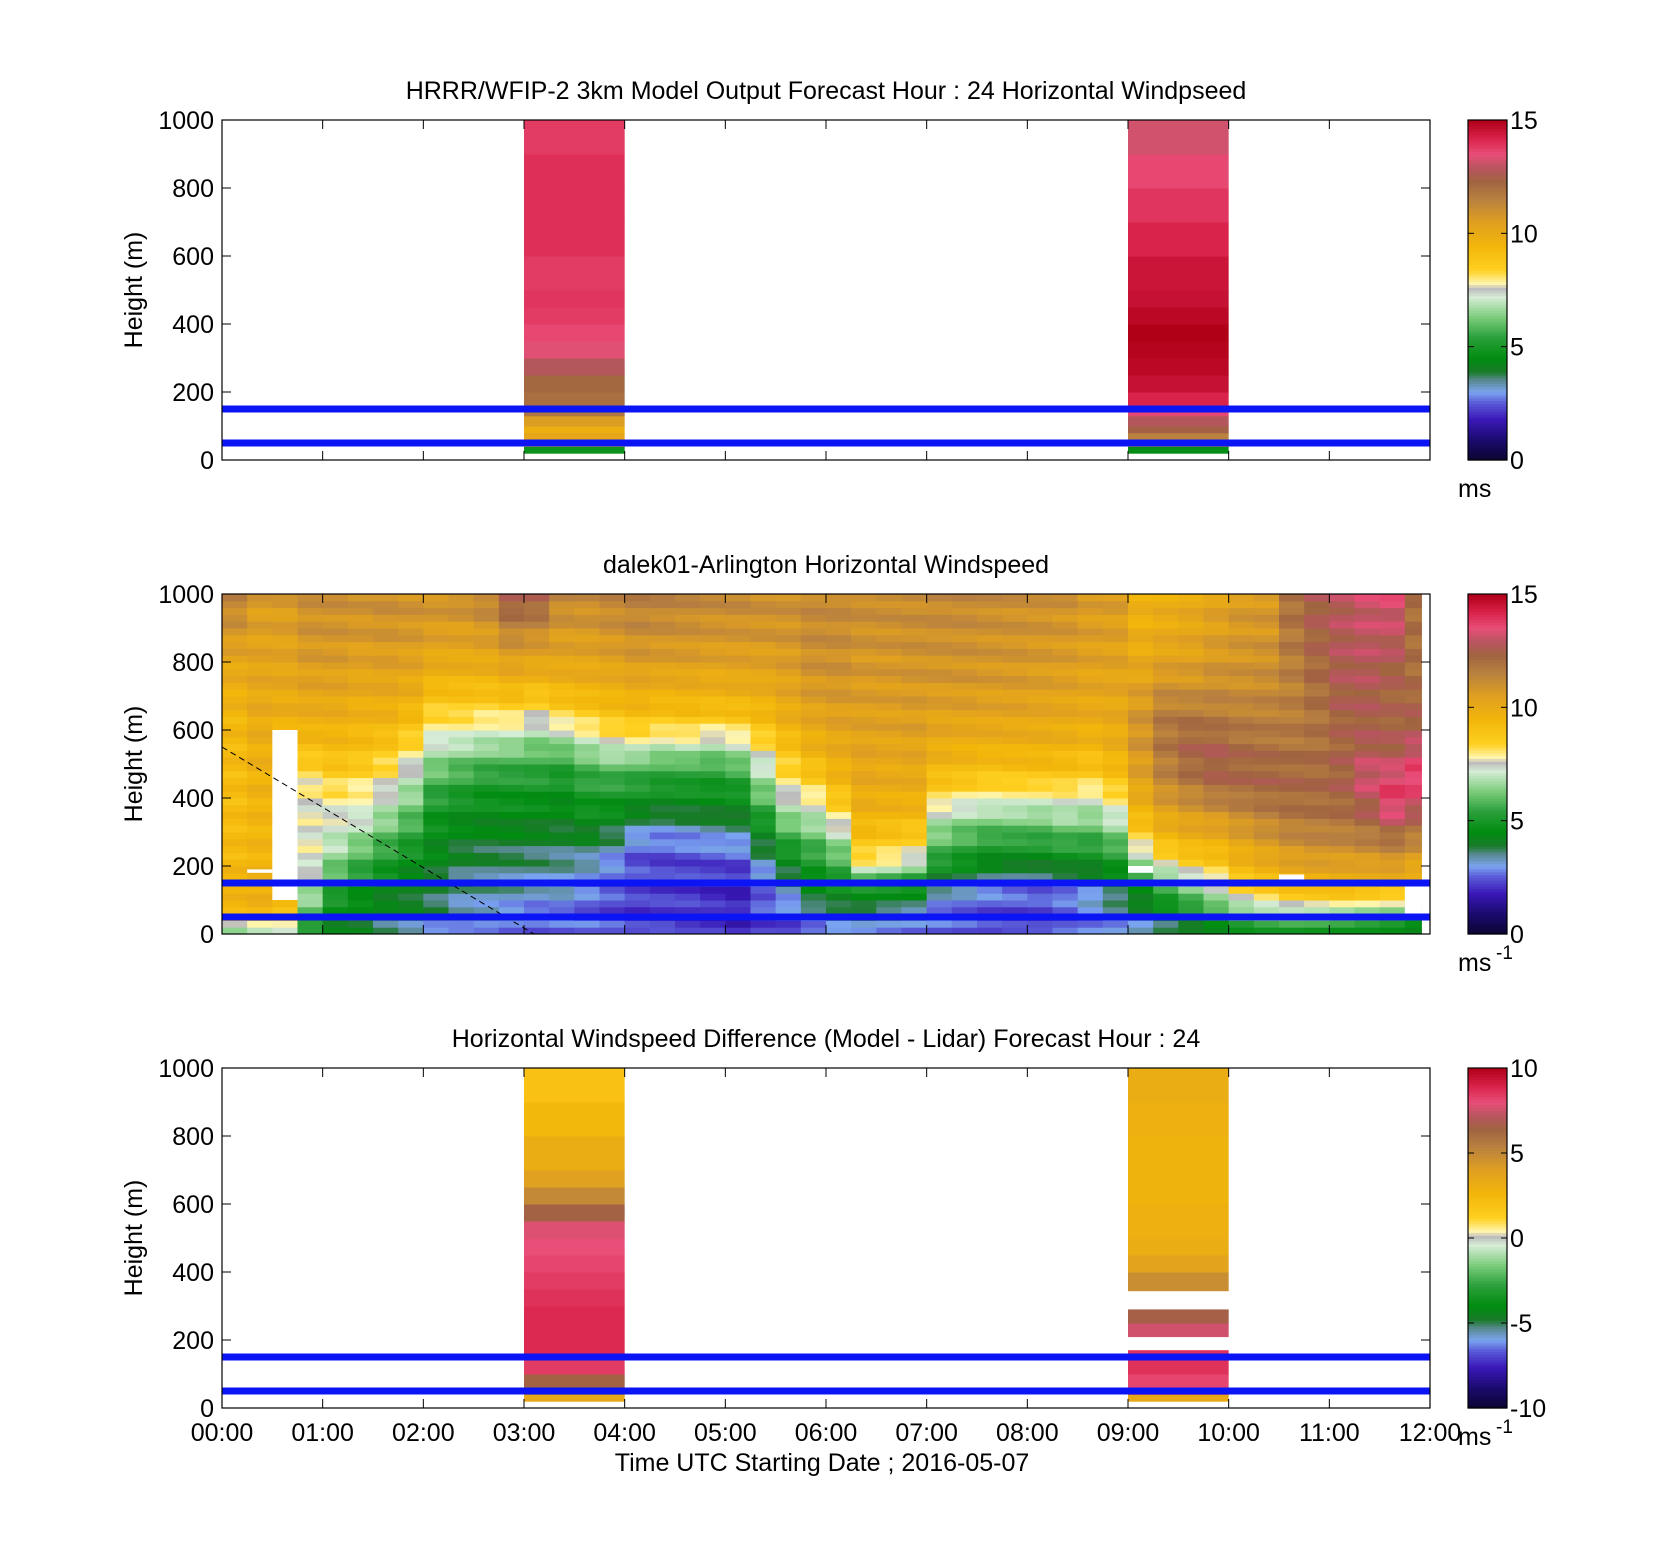 The height and width of the screenshot is (1561, 1680). What do you see at coordinates (876, 1235) in the screenshot?
I see `heatmap-cells` at bounding box center [876, 1235].